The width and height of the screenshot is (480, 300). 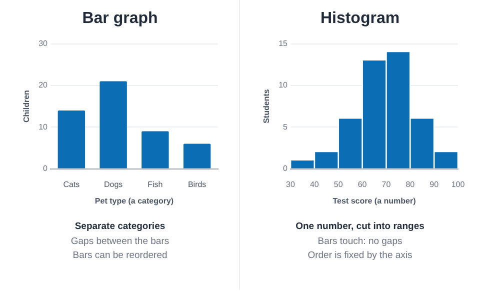 What do you see at coordinates (120, 19) in the screenshot?
I see `chart-title: Bar graph` at bounding box center [120, 19].